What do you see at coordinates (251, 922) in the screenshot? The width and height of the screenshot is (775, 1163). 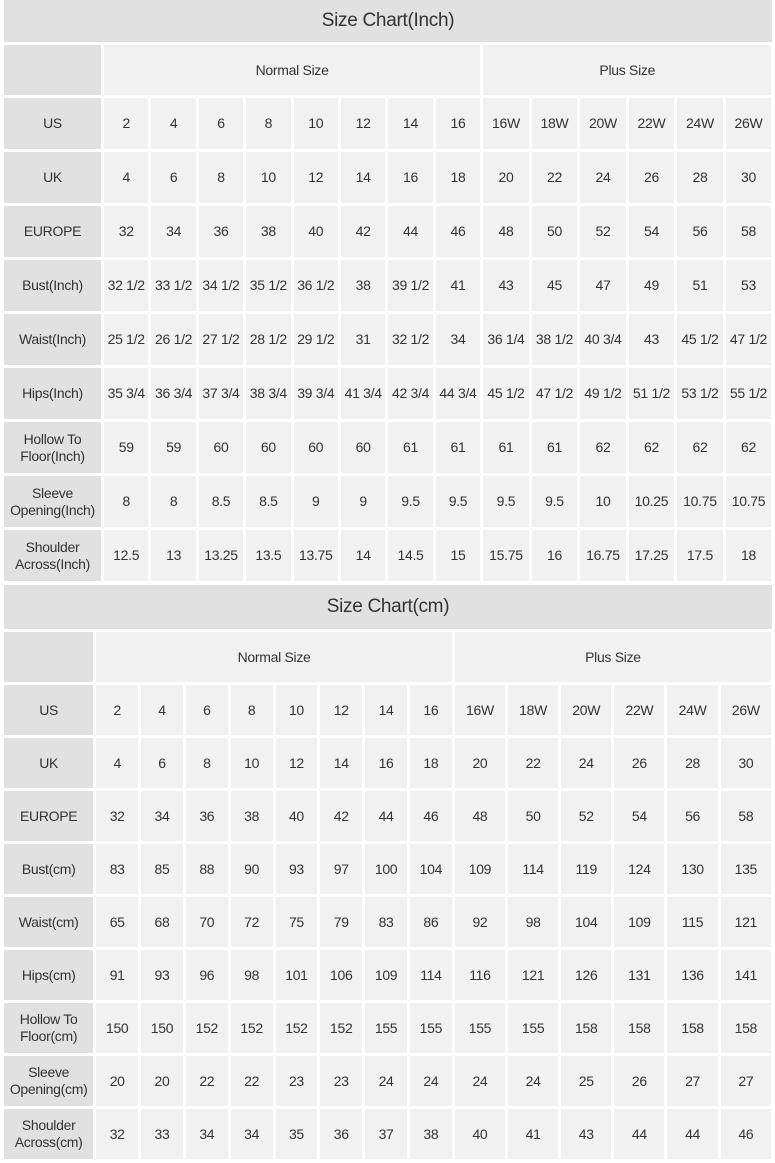 I see `size-cell: 72` at bounding box center [251, 922].